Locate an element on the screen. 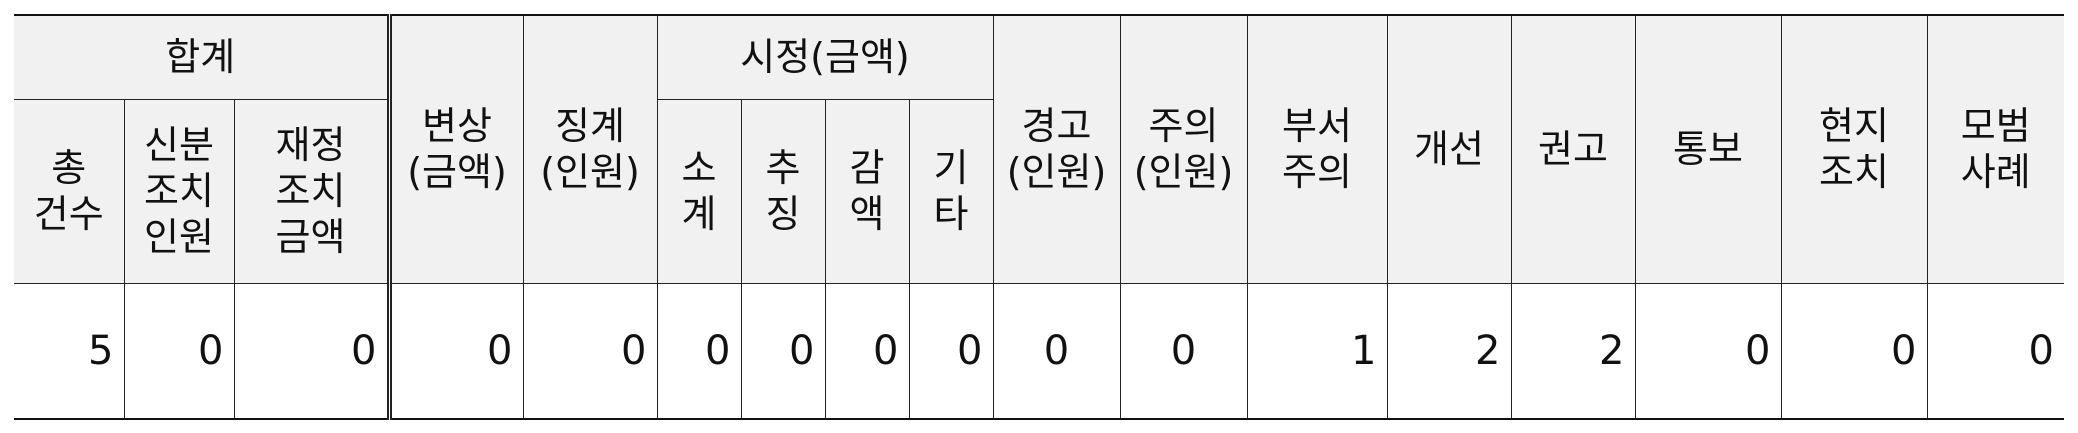 The height and width of the screenshot is (433, 2078). header-discipline: 징계 (인원) is located at coordinates (590, 149).